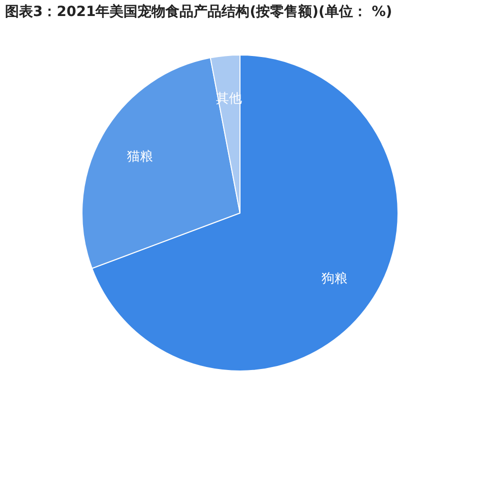 This screenshot has height=486, width=490. Describe the element at coordinates (198, 11) in the screenshot. I see `chart-title: 图表3：2021年美国宠物食品产品结构(按零售额)(单位： %)` at that location.